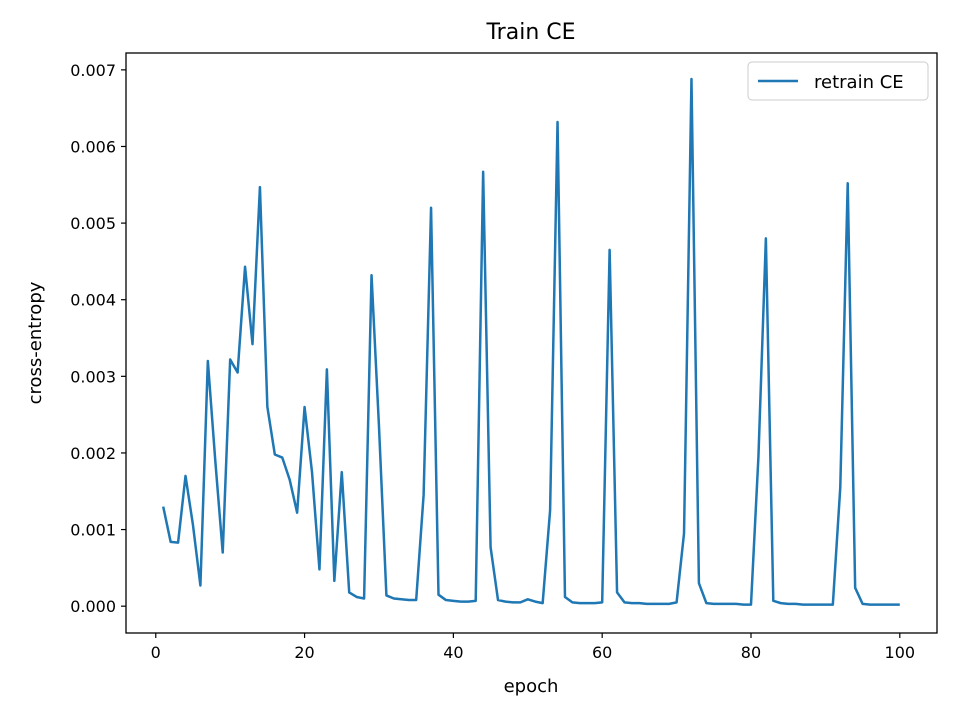 This screenshot has width=960, height=720. Describe the element at coordinates (900, 652) in the screenshot. I see `x-tick-label: 100` at that location.